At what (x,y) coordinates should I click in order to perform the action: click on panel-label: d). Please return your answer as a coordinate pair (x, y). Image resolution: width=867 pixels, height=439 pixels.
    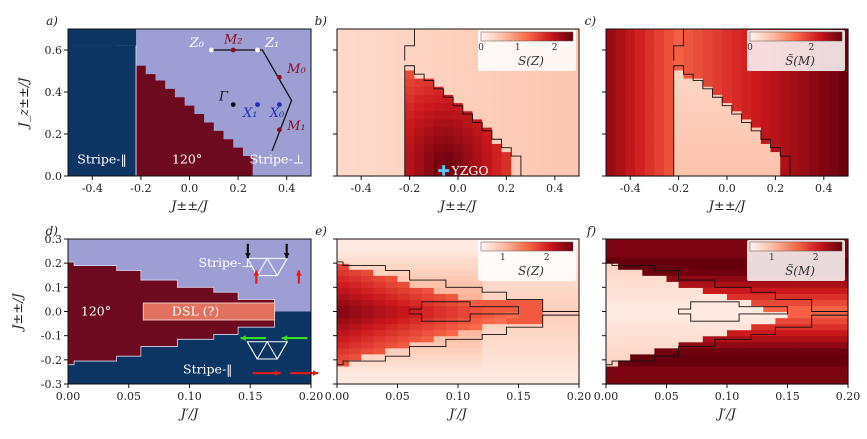
    Looking at the image, I should click on (52, 231).